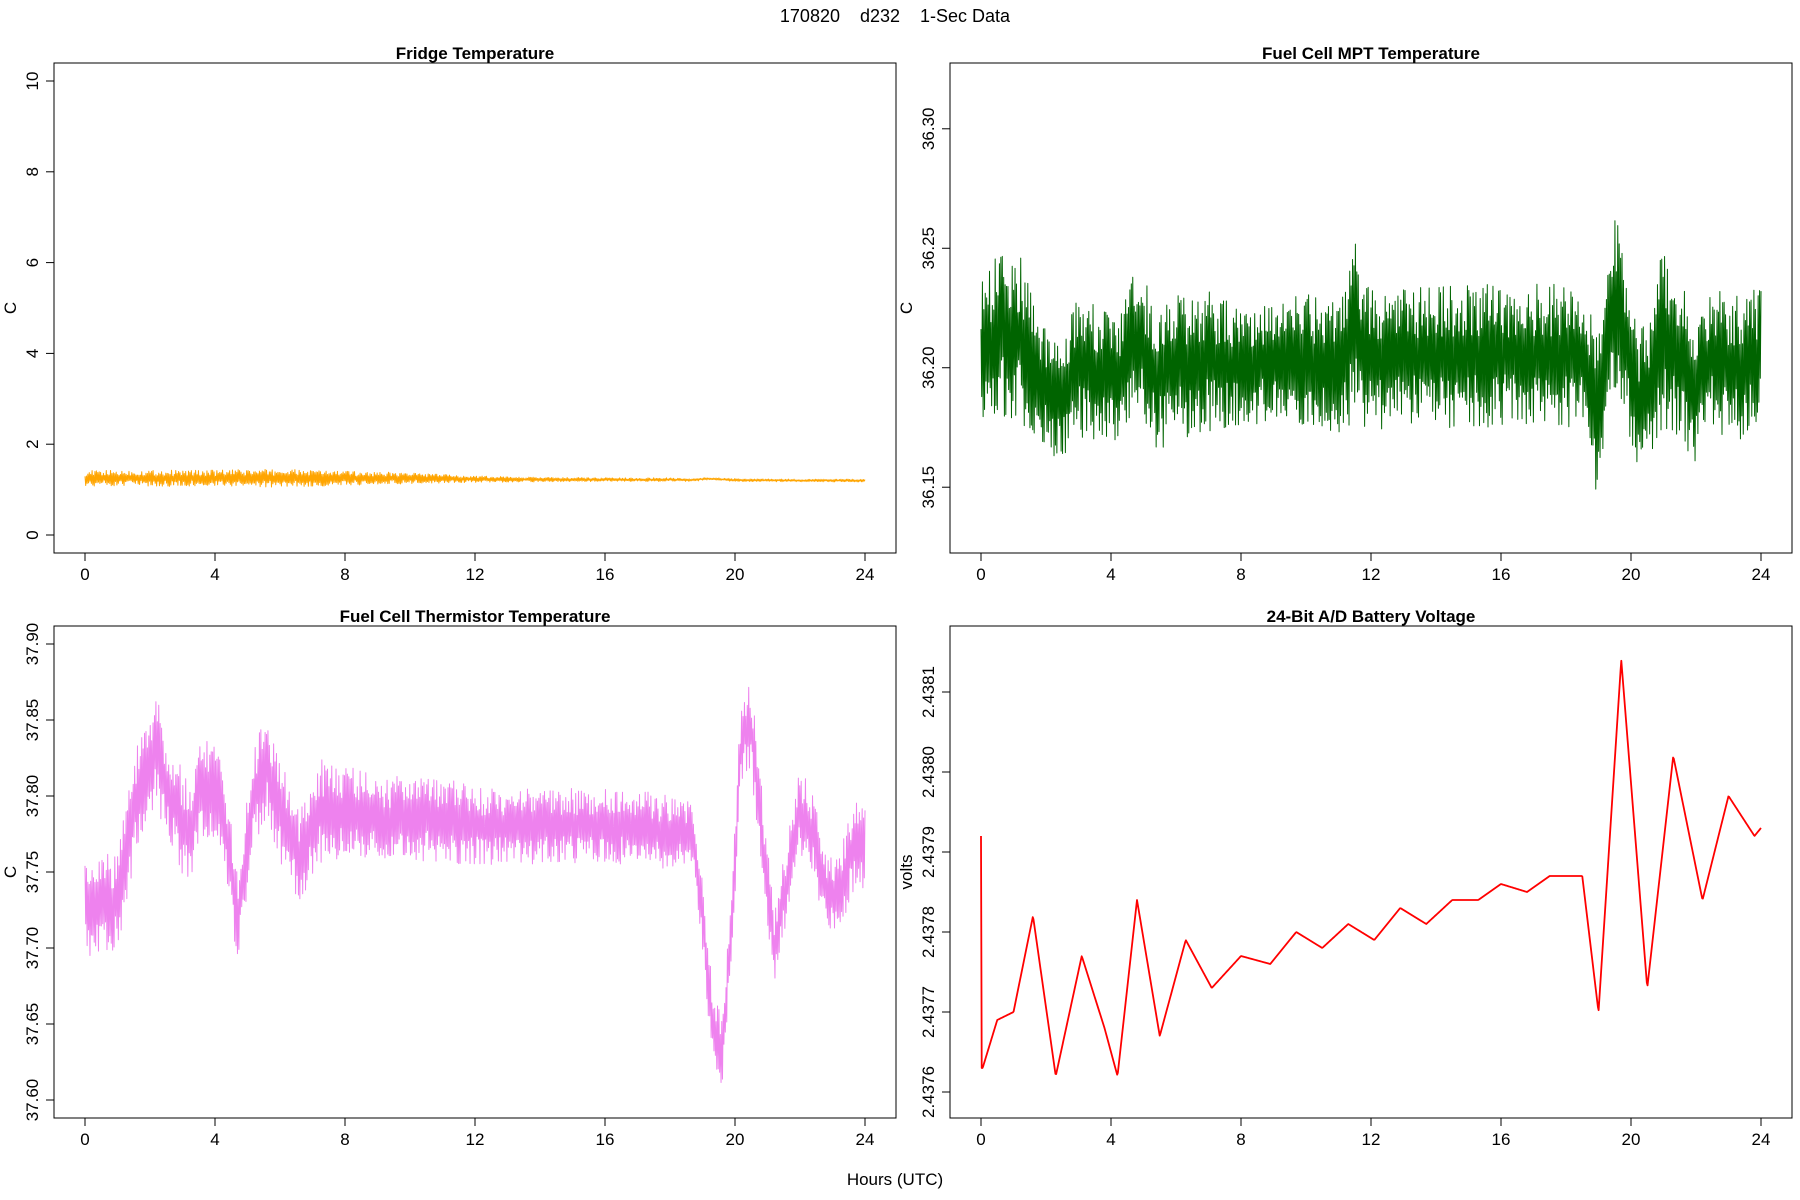 This screenshot has height=1200, width=1800. Describe the element at coordinates (32, 534) in the screenshot. I see `fridge-temperature-y-tick-label: 0` at that location.